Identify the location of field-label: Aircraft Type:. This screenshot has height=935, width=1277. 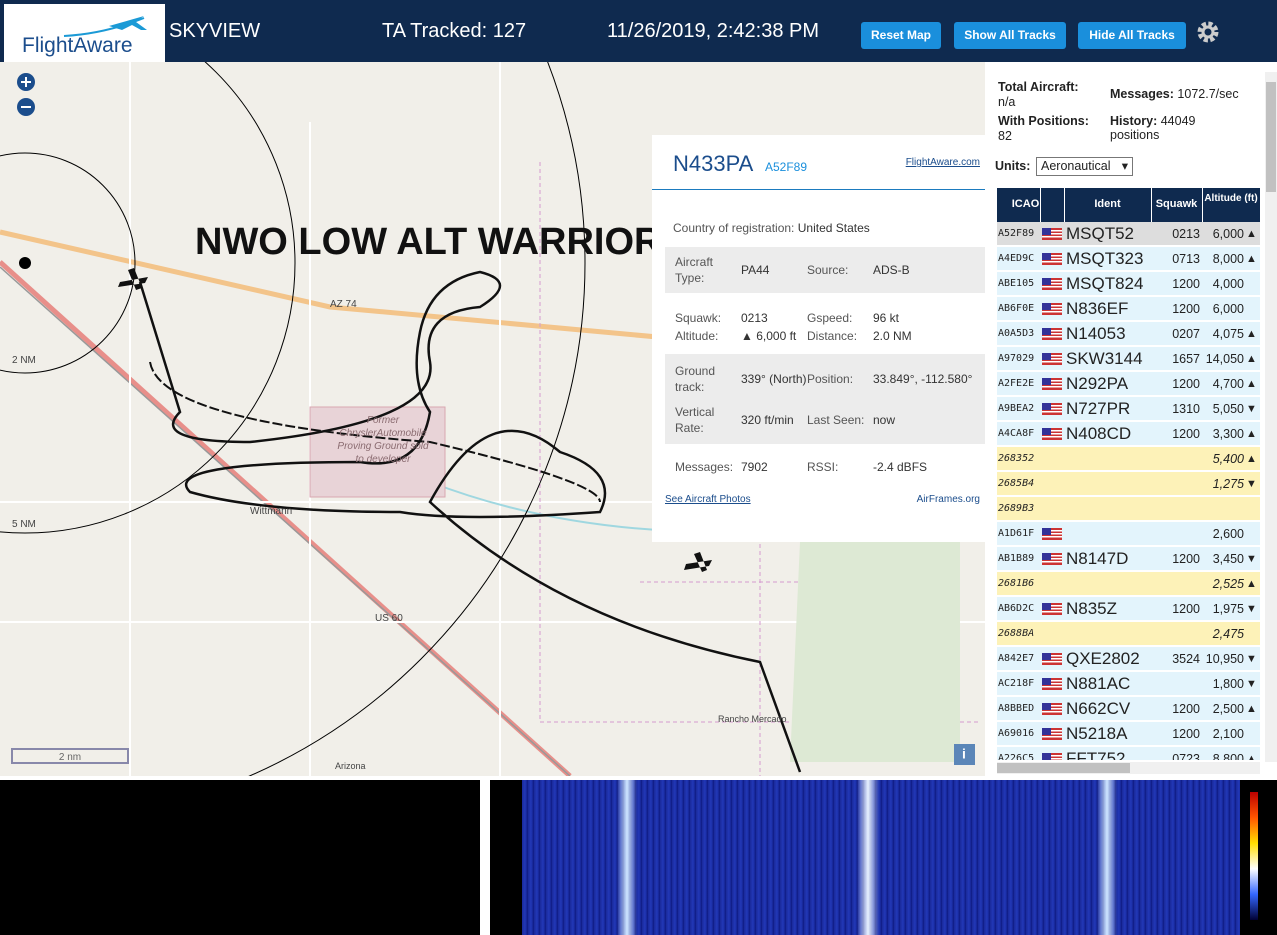
(694, 270).